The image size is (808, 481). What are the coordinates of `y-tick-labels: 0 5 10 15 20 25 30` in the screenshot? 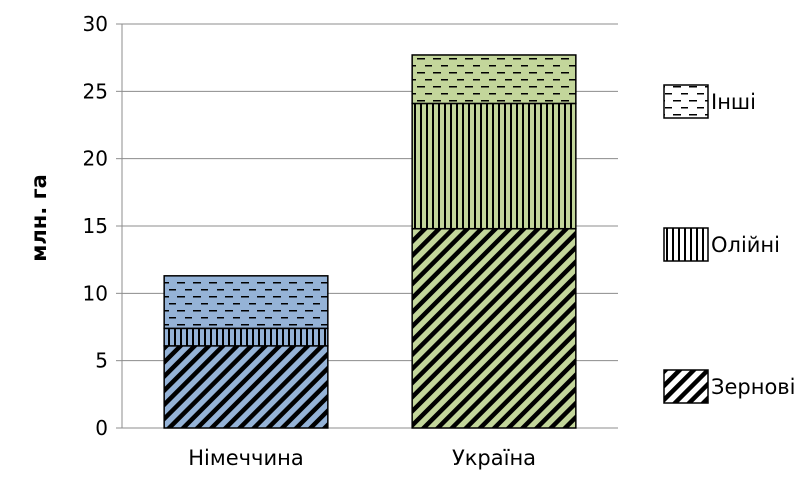 It's located at (95, 226).